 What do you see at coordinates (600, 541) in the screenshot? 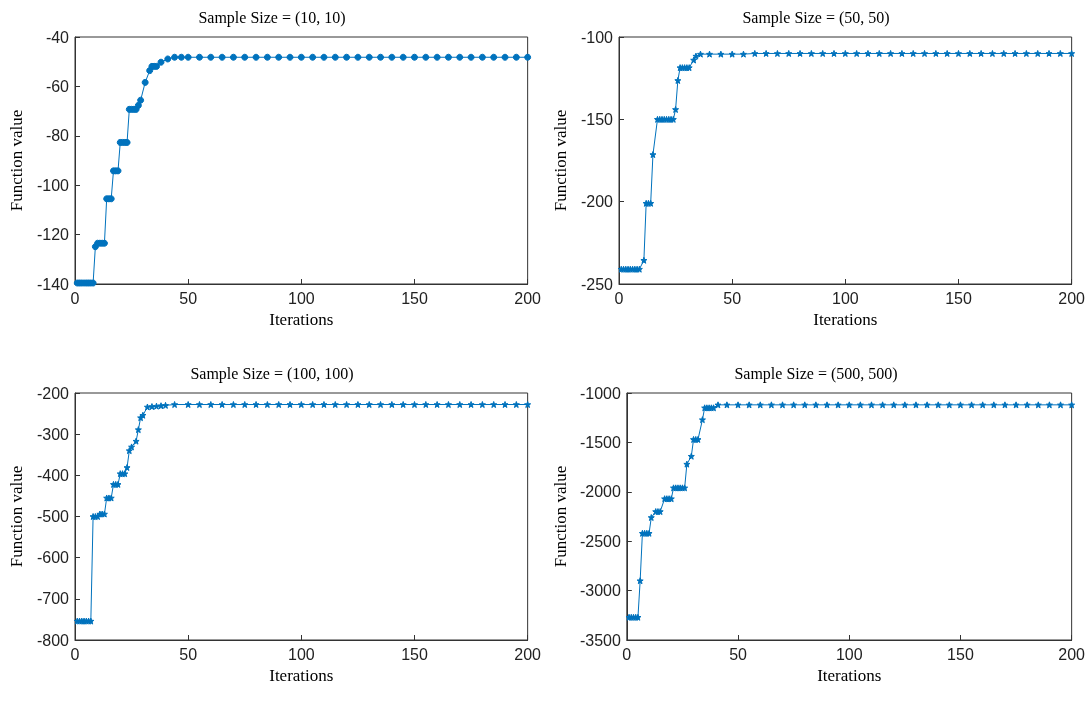
I see `y-tick-label: -2500` at bounding box center [600, 541].